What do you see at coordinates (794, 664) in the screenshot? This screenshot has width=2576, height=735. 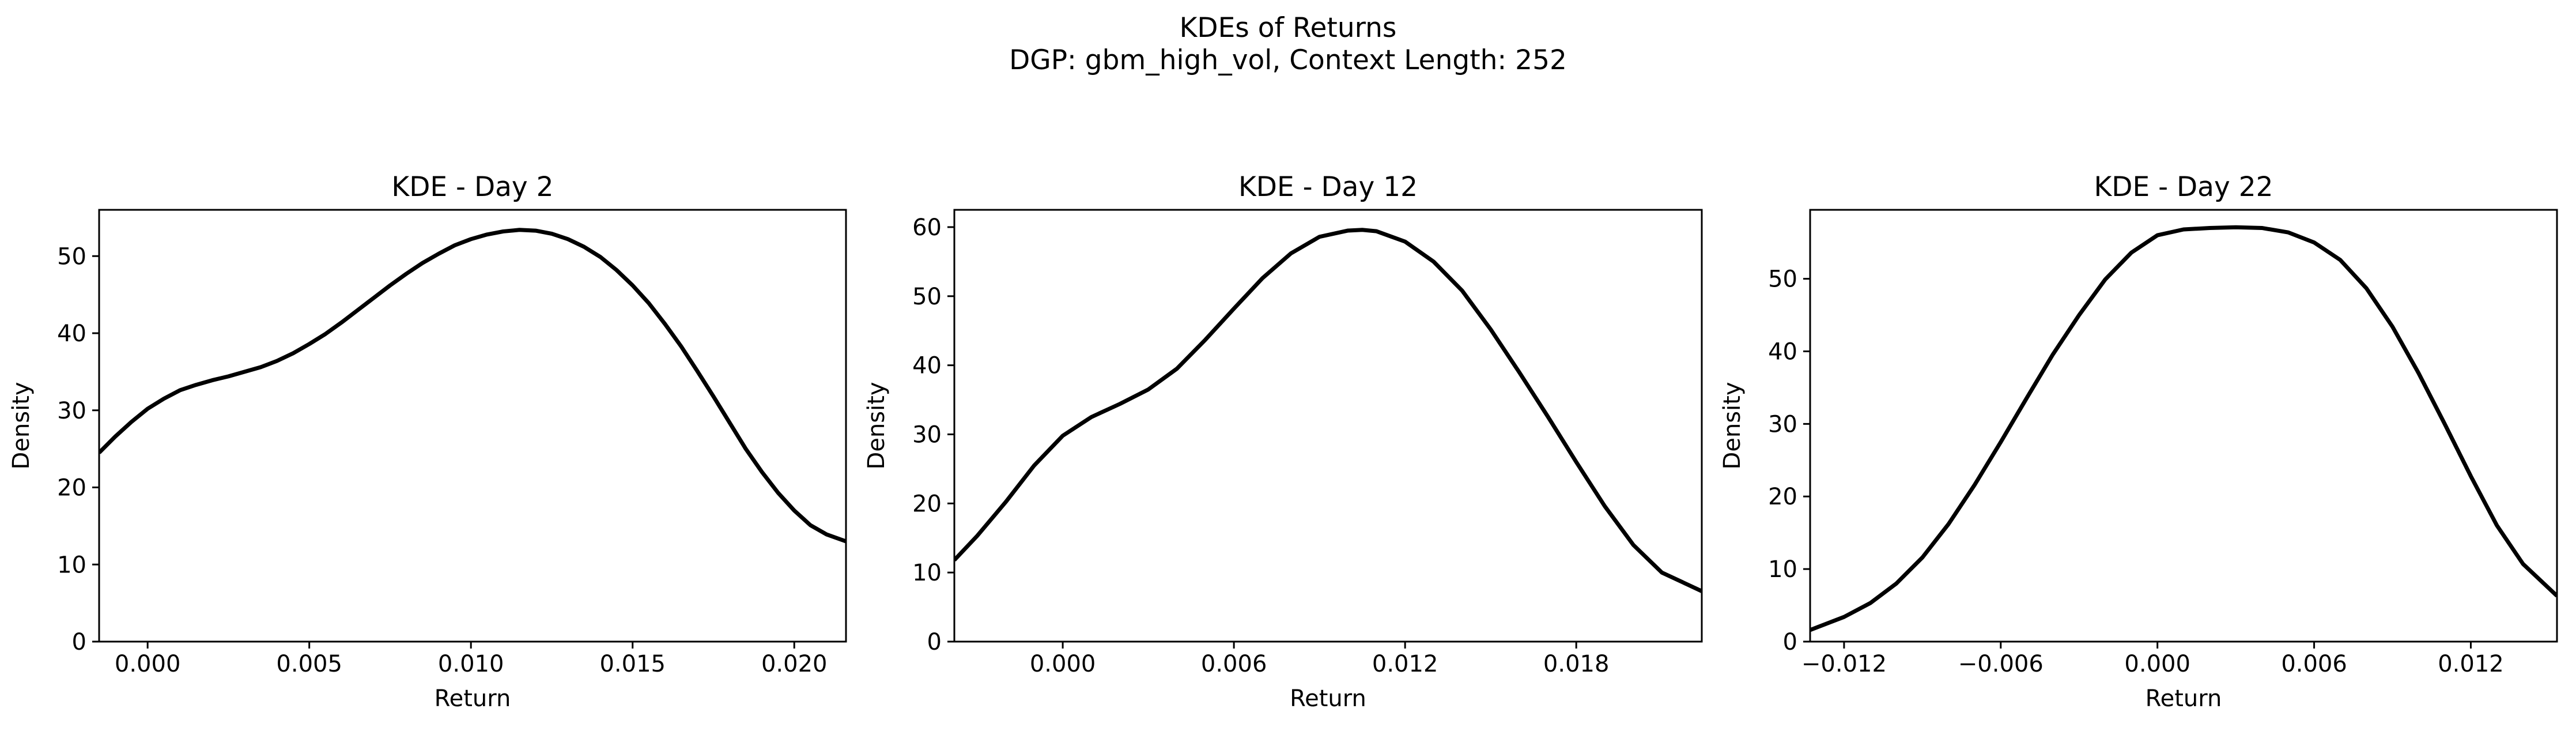 I see `x-tick-label: 0.020` at bounding box center [794, 664].